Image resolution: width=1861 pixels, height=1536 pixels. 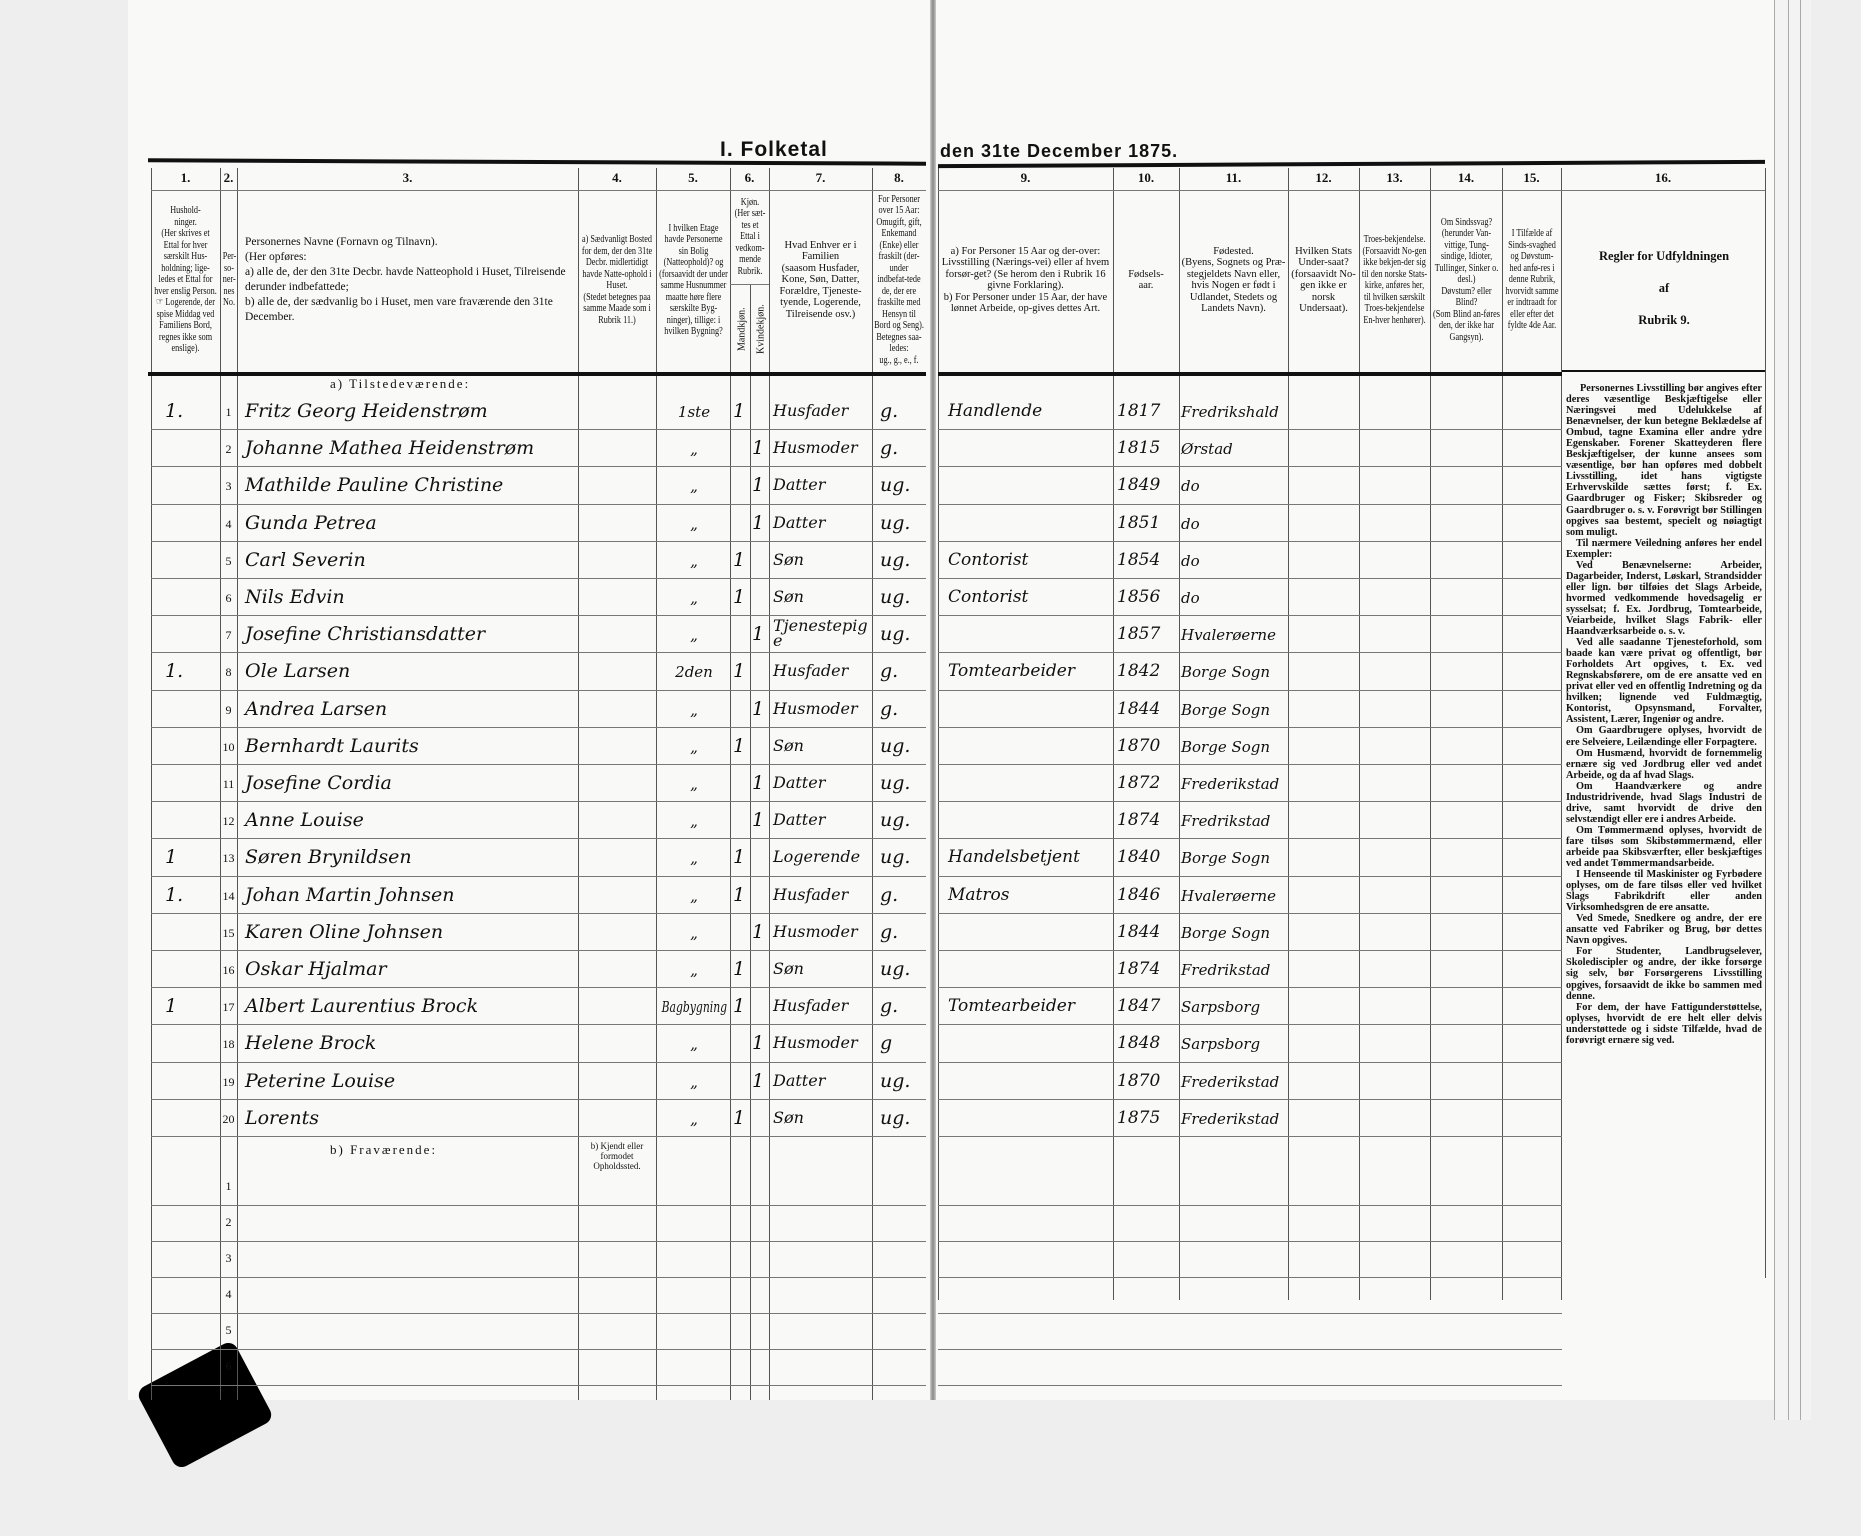 I want to click on birthplace: Hvalerøerne, so click(x=1228, y=635).